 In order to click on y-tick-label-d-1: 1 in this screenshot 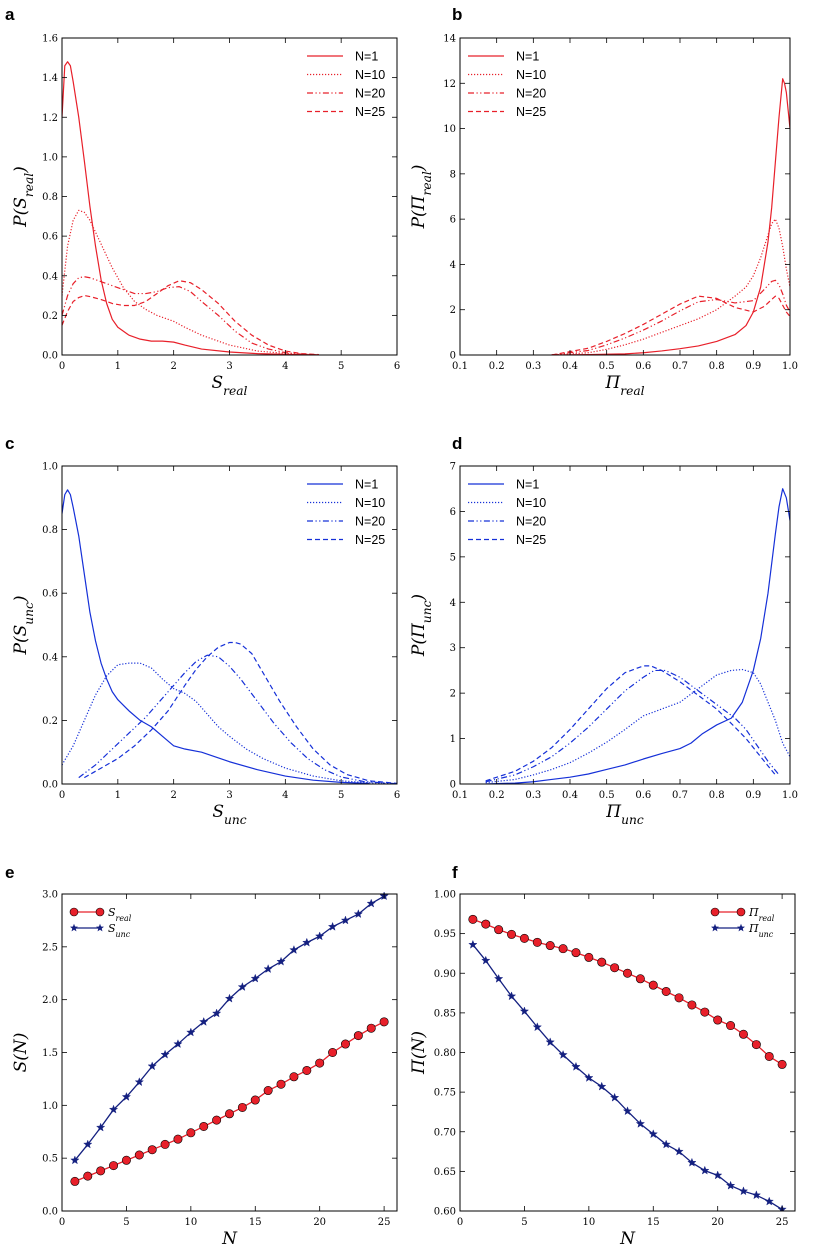, I will do `click(453, 739)`.